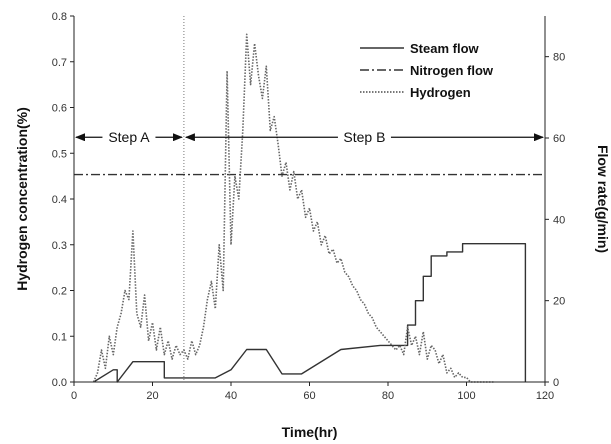 The width and height of the screenshot is (611, 444). I want to click on annotations: Step A Step B, so click(309, 137).